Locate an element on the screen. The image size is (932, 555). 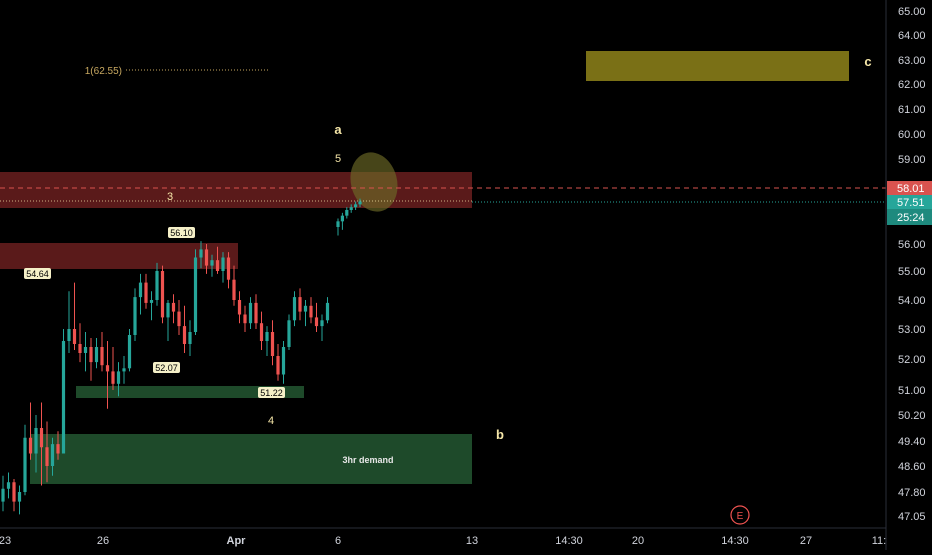
pivot-label-52-07-text: 52.07 is located at coordinates (166, 368).